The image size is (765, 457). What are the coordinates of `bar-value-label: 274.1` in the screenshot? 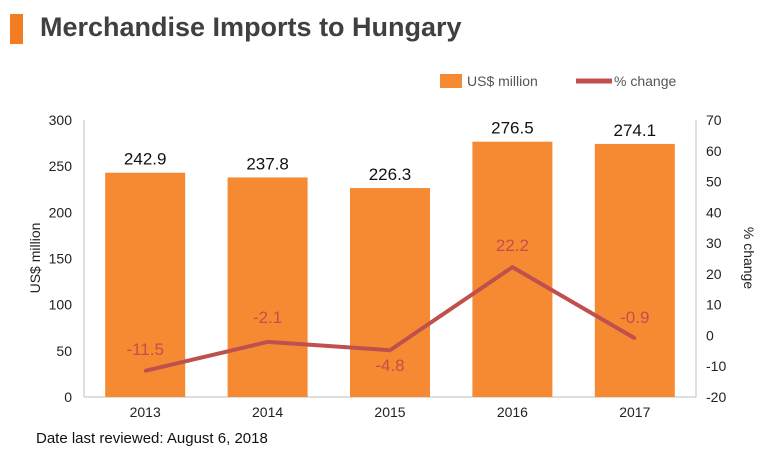 It's located at (635, 130).